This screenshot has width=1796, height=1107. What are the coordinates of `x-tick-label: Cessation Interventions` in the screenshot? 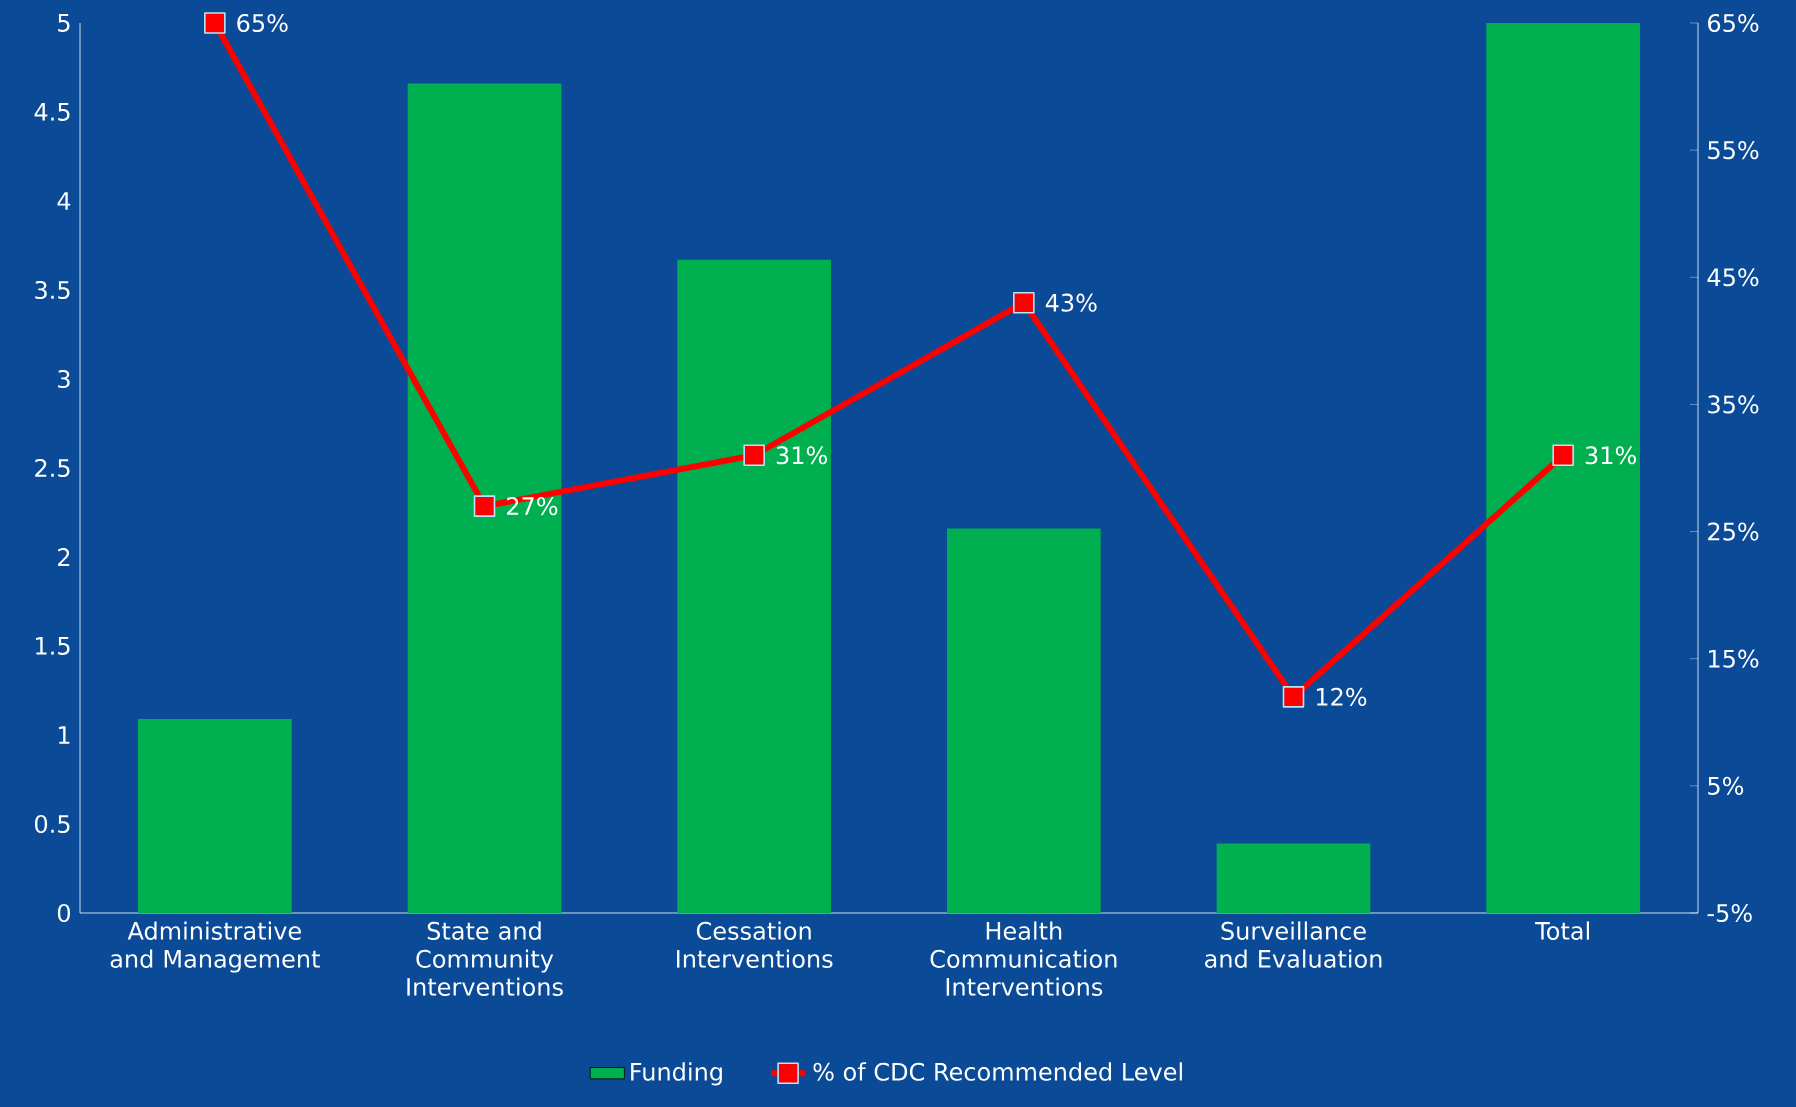 It's located at (755, 944).